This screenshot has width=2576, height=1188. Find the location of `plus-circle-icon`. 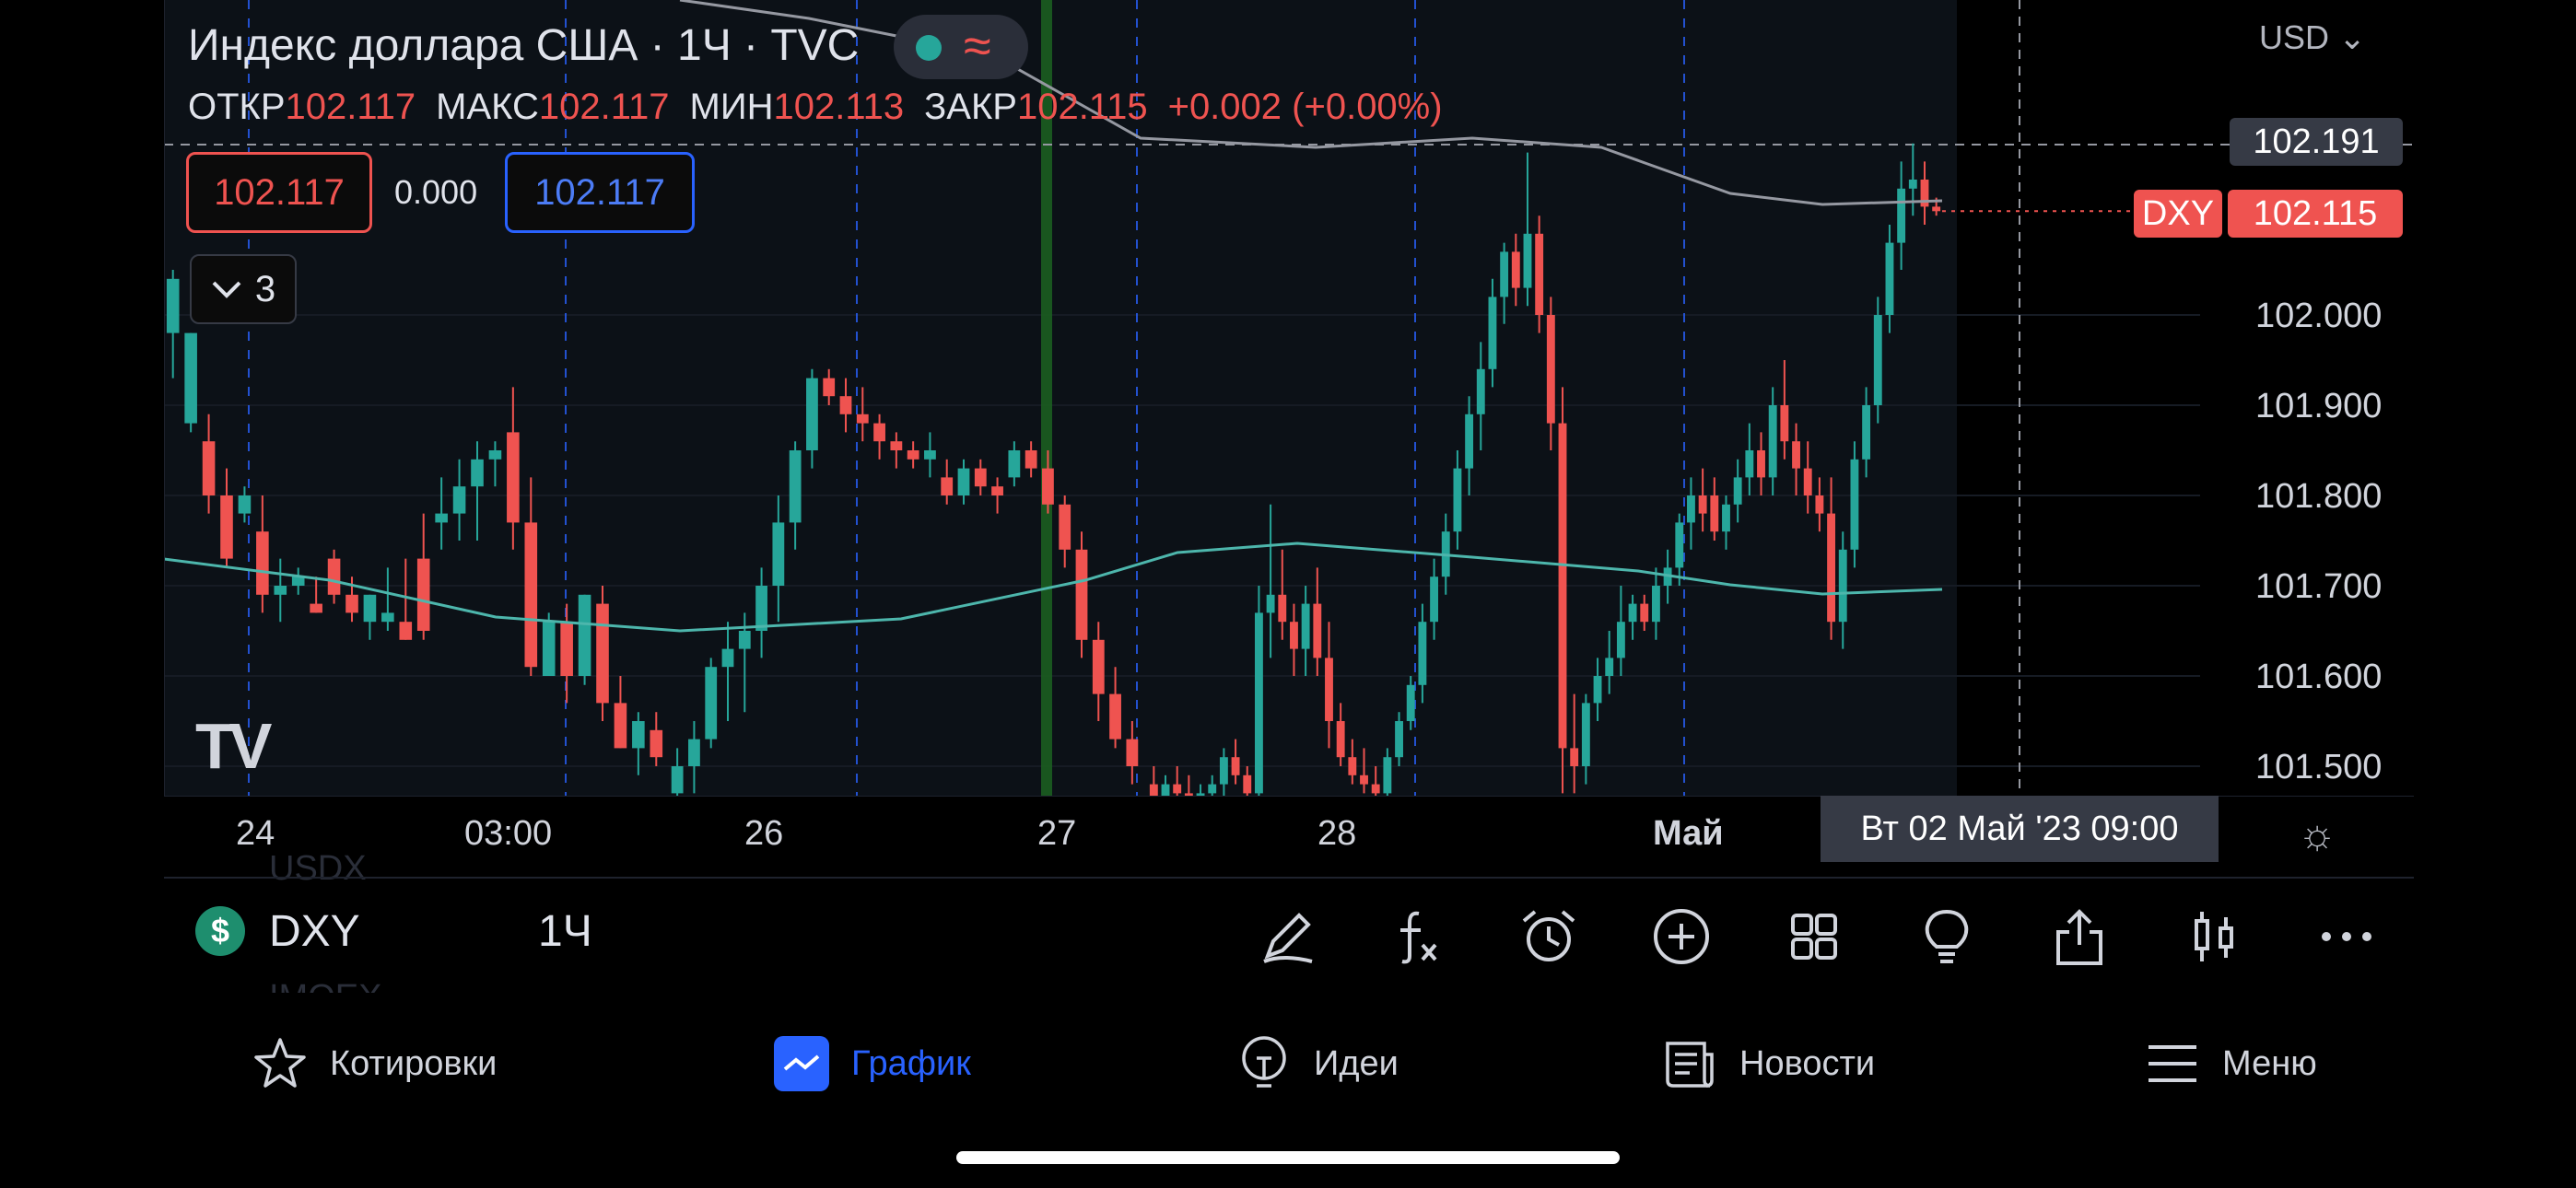

plus-circle-icon is located at coordinates (1681, 937).